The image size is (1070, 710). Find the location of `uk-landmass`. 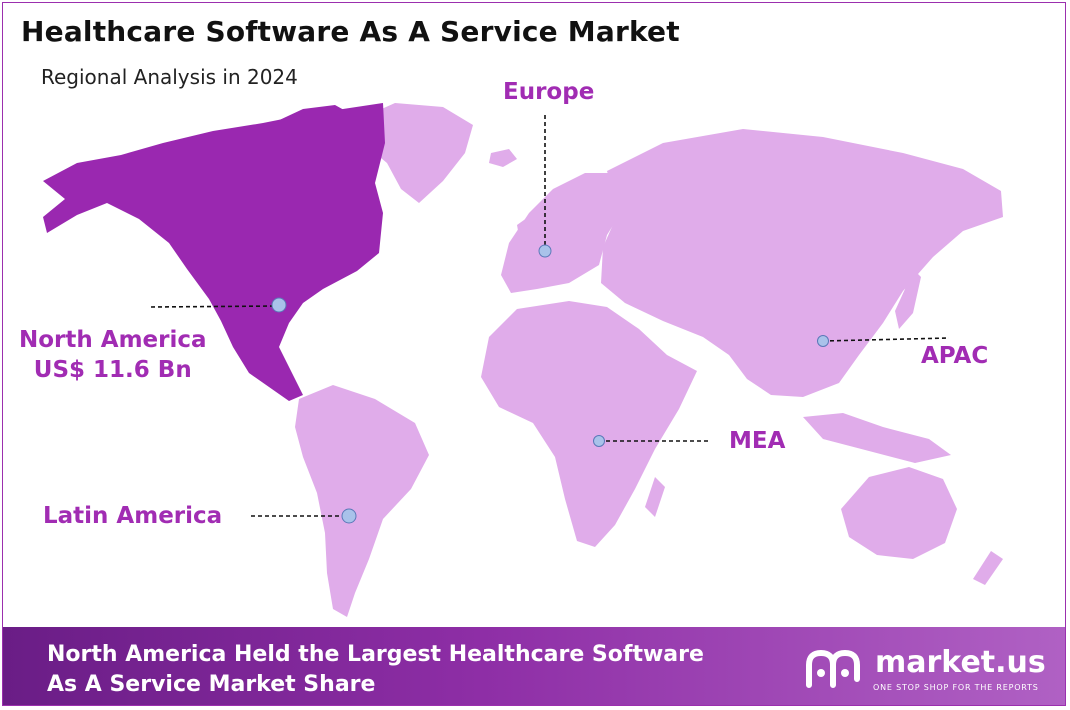

uk-landmass is located at coordinates (526, 231).